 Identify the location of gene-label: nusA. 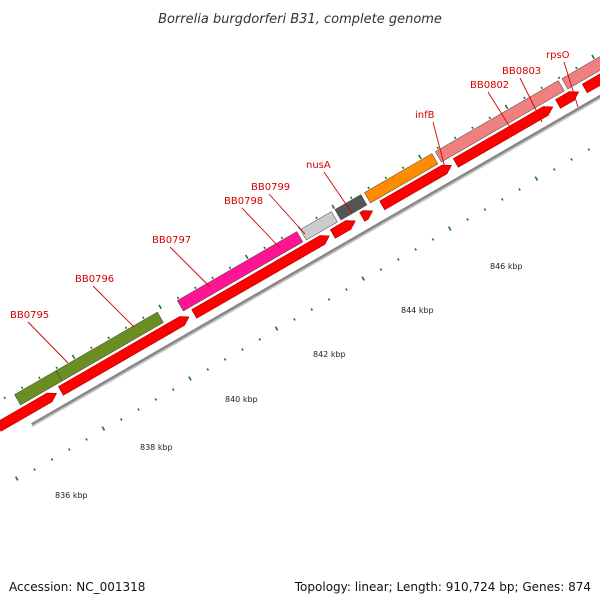
(318, 165).